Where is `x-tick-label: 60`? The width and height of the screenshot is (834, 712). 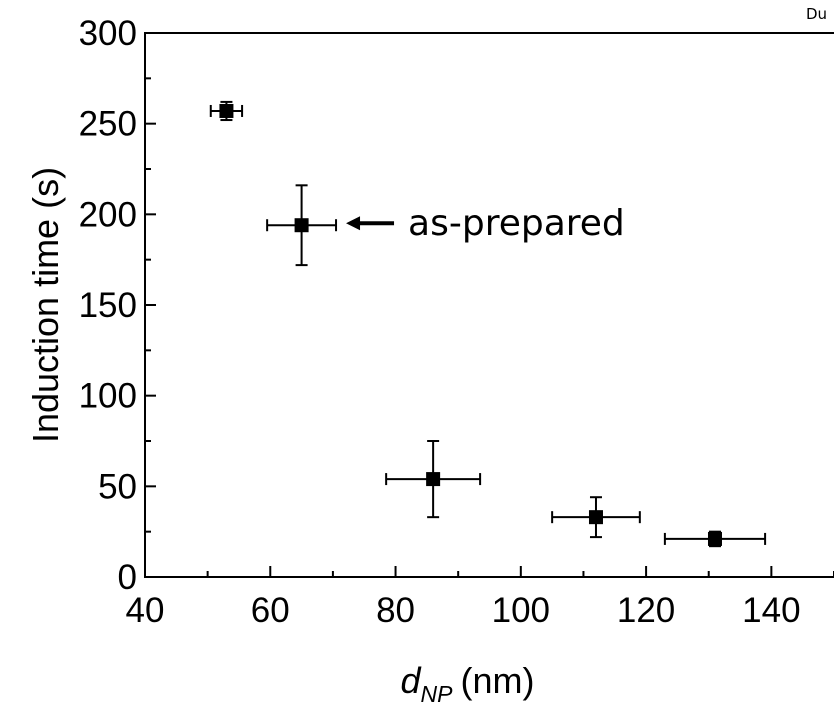
x-tick-label: 60 is located at coordinates (270, 610).